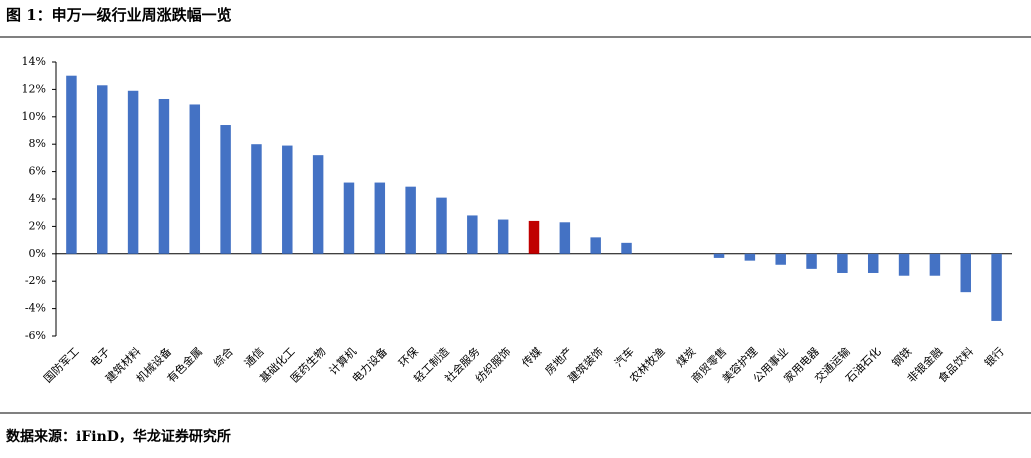  I want to click on y-tick-label: 10%, so click(34, 116).